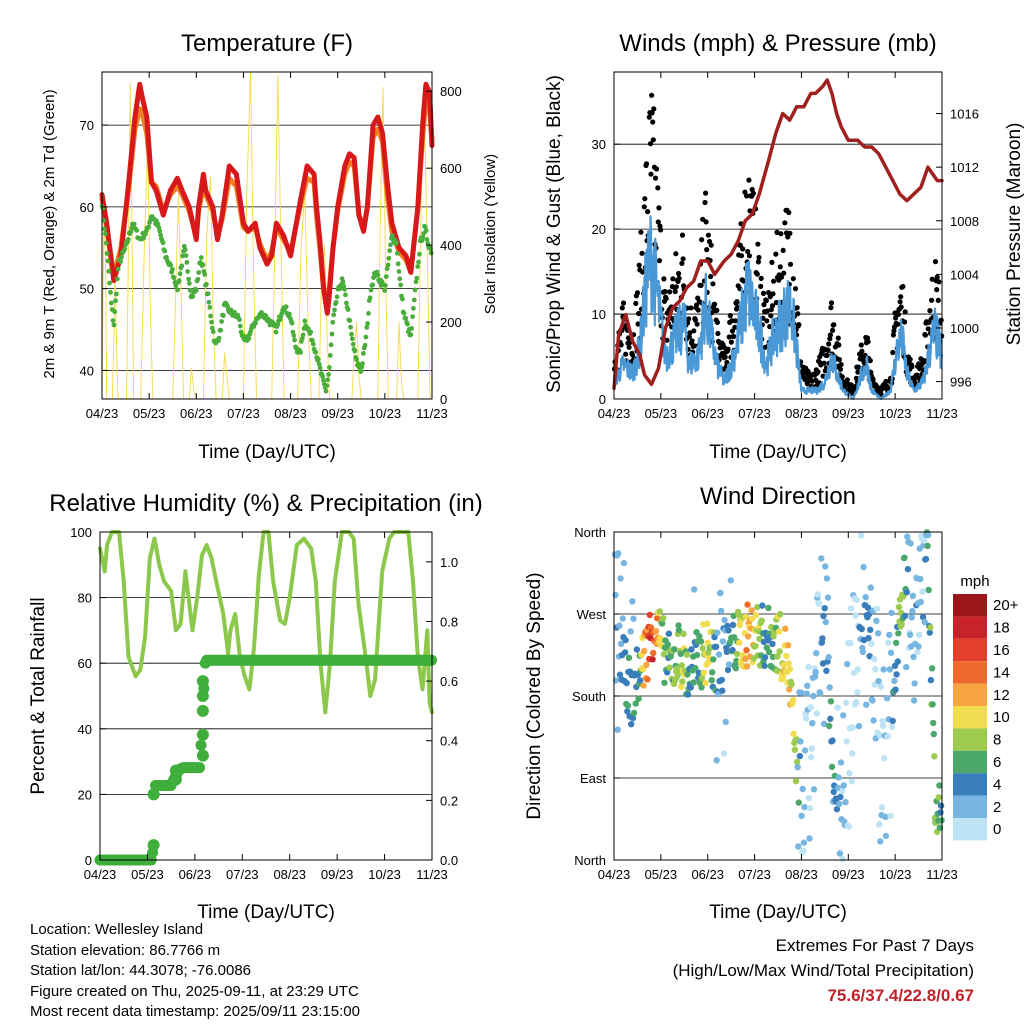  I want to click on temperature-xtick-label: 07/23, so click(243, 413).